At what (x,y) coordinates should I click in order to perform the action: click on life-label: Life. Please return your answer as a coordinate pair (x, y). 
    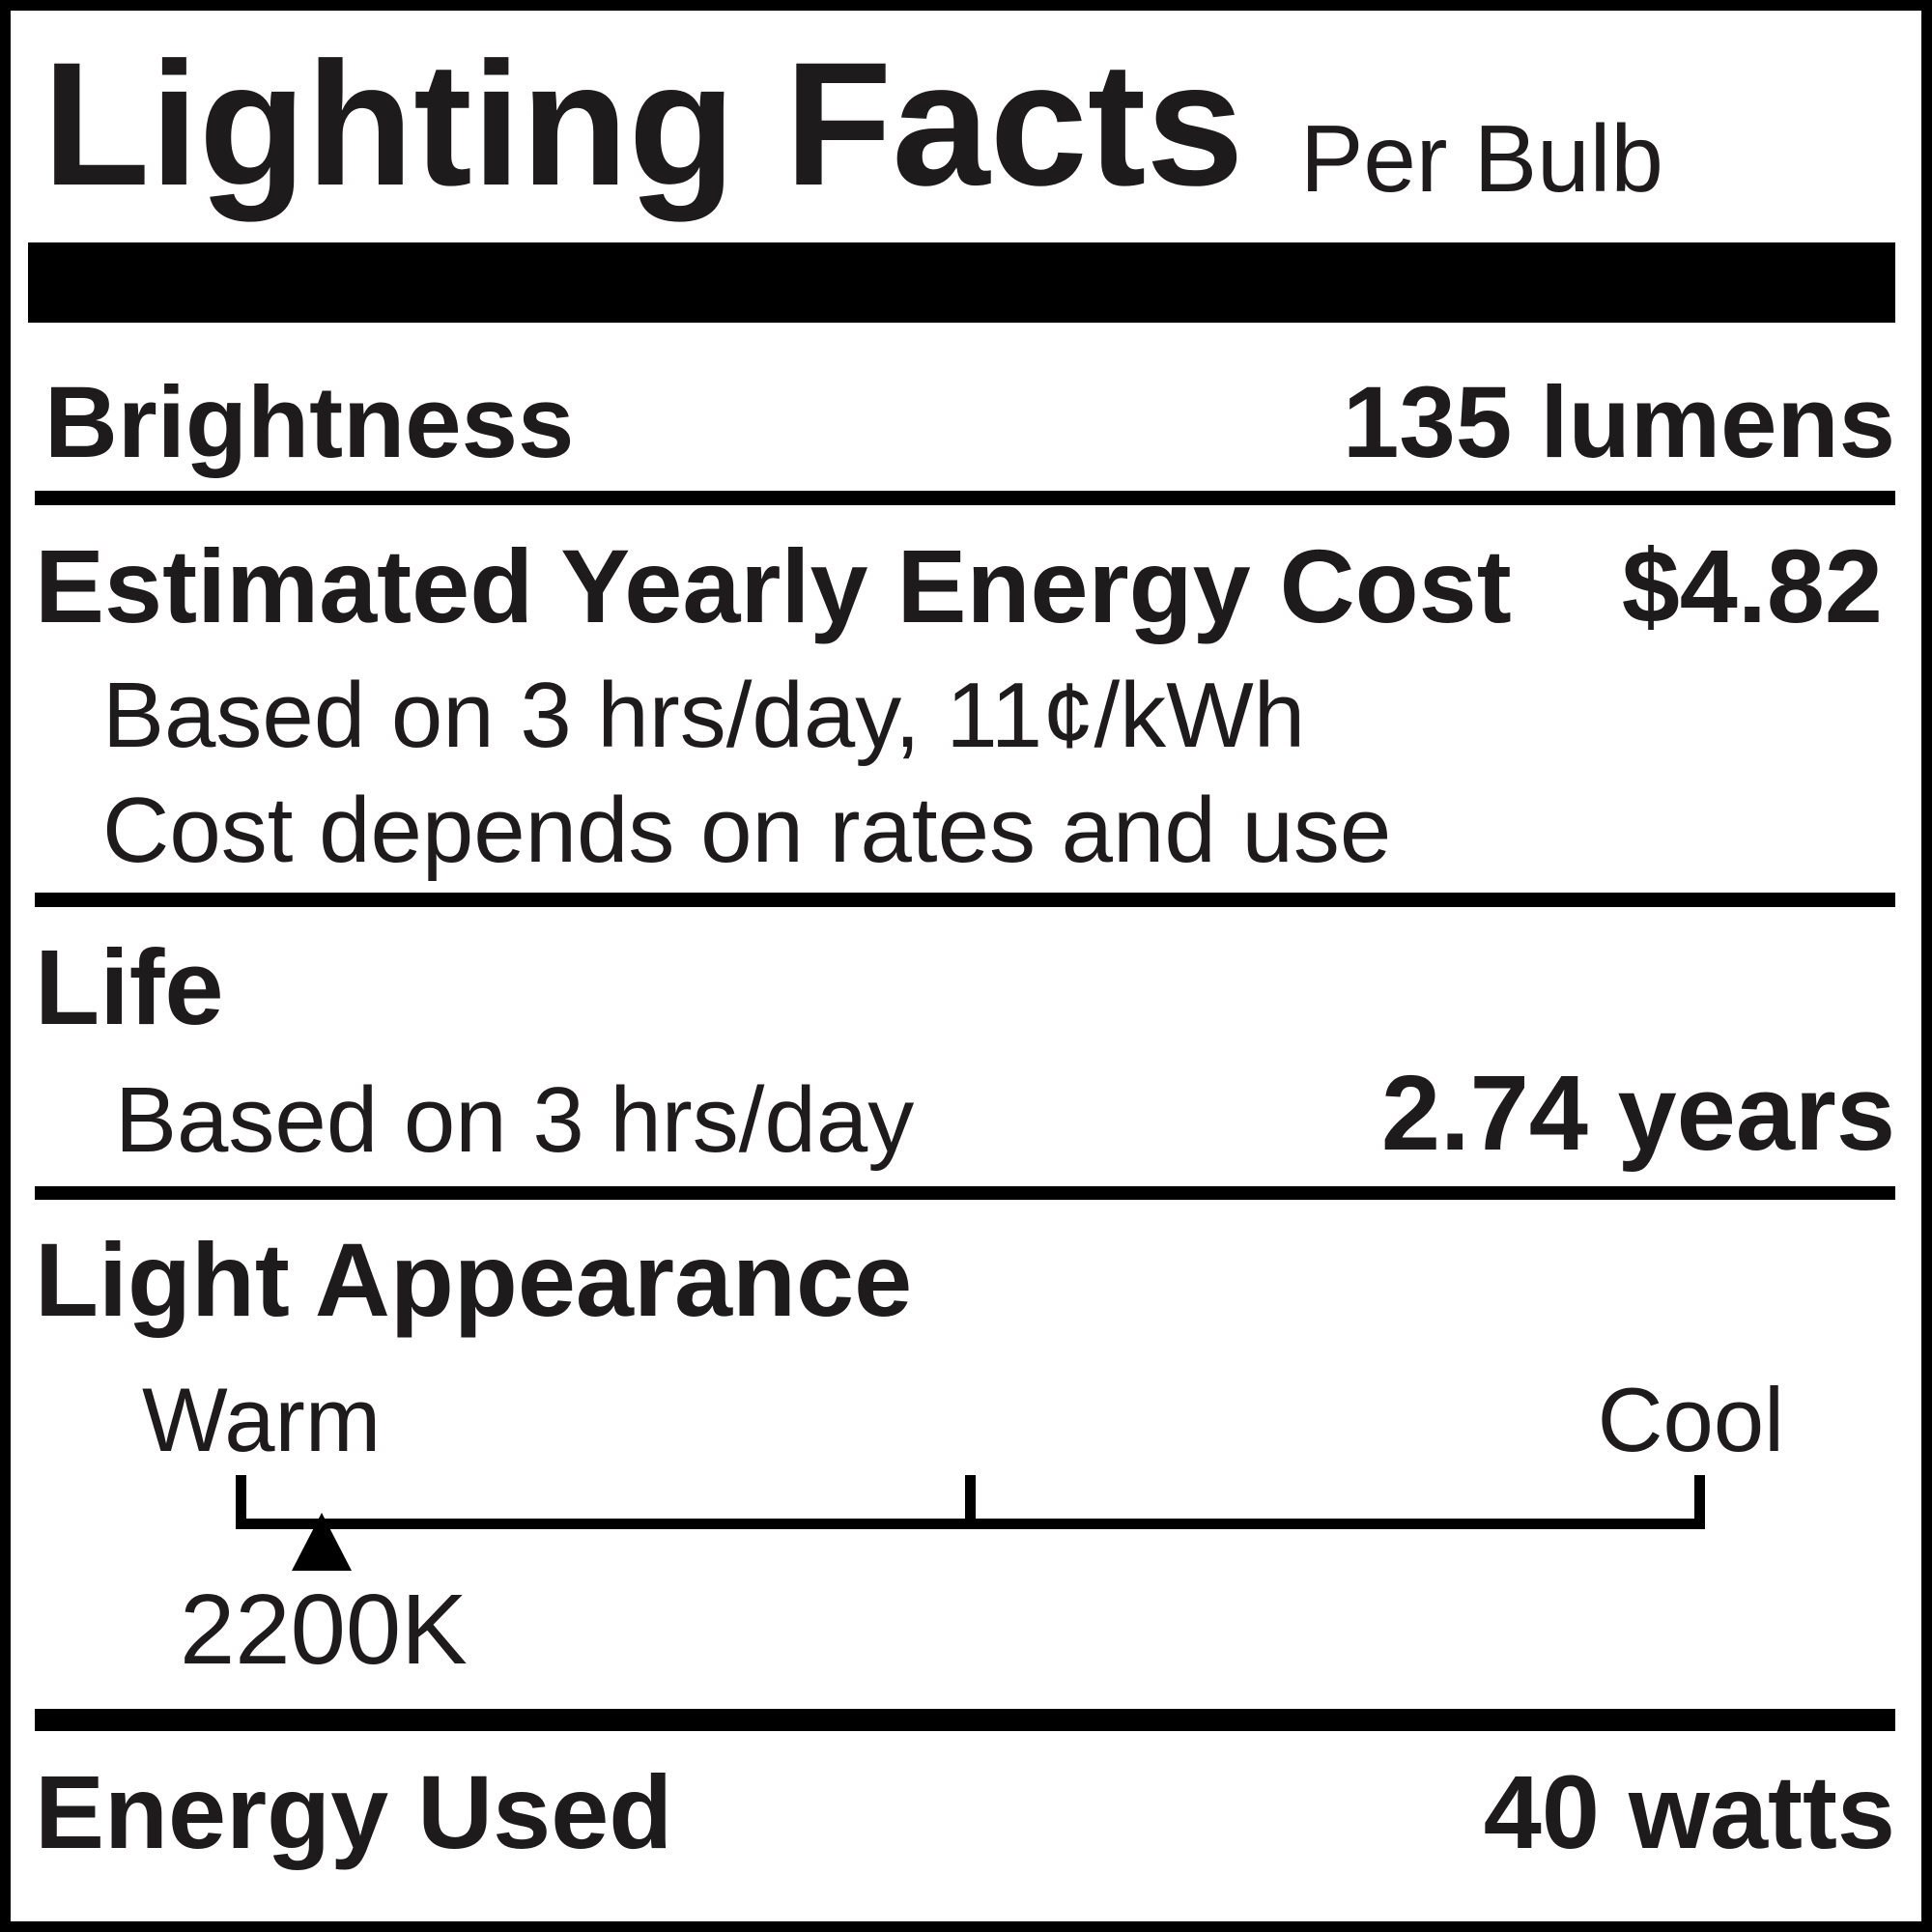
    Looking at the image, I should click on (129, 987).